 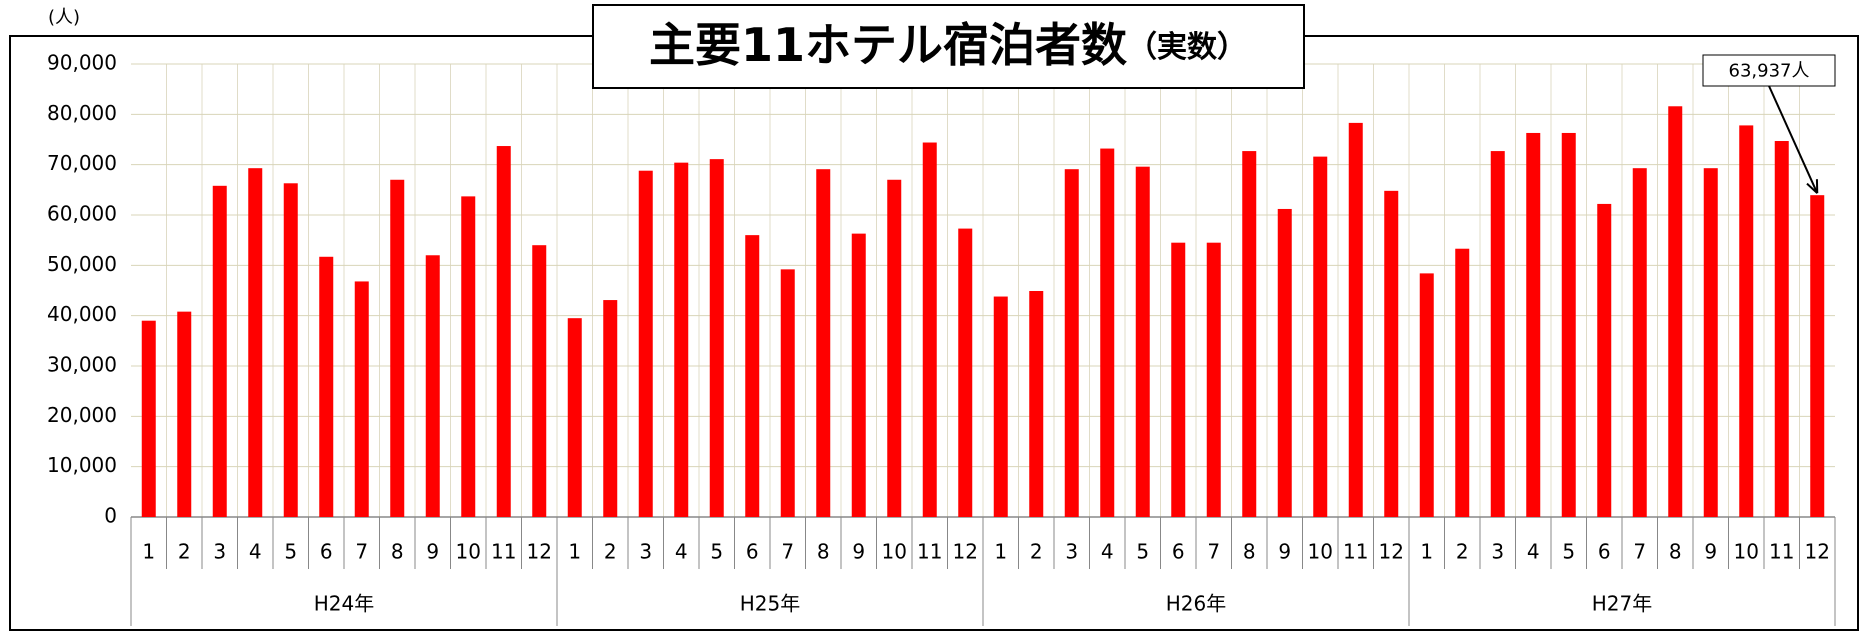 I want to click on annotation-box, so click(x=1769, y=70).